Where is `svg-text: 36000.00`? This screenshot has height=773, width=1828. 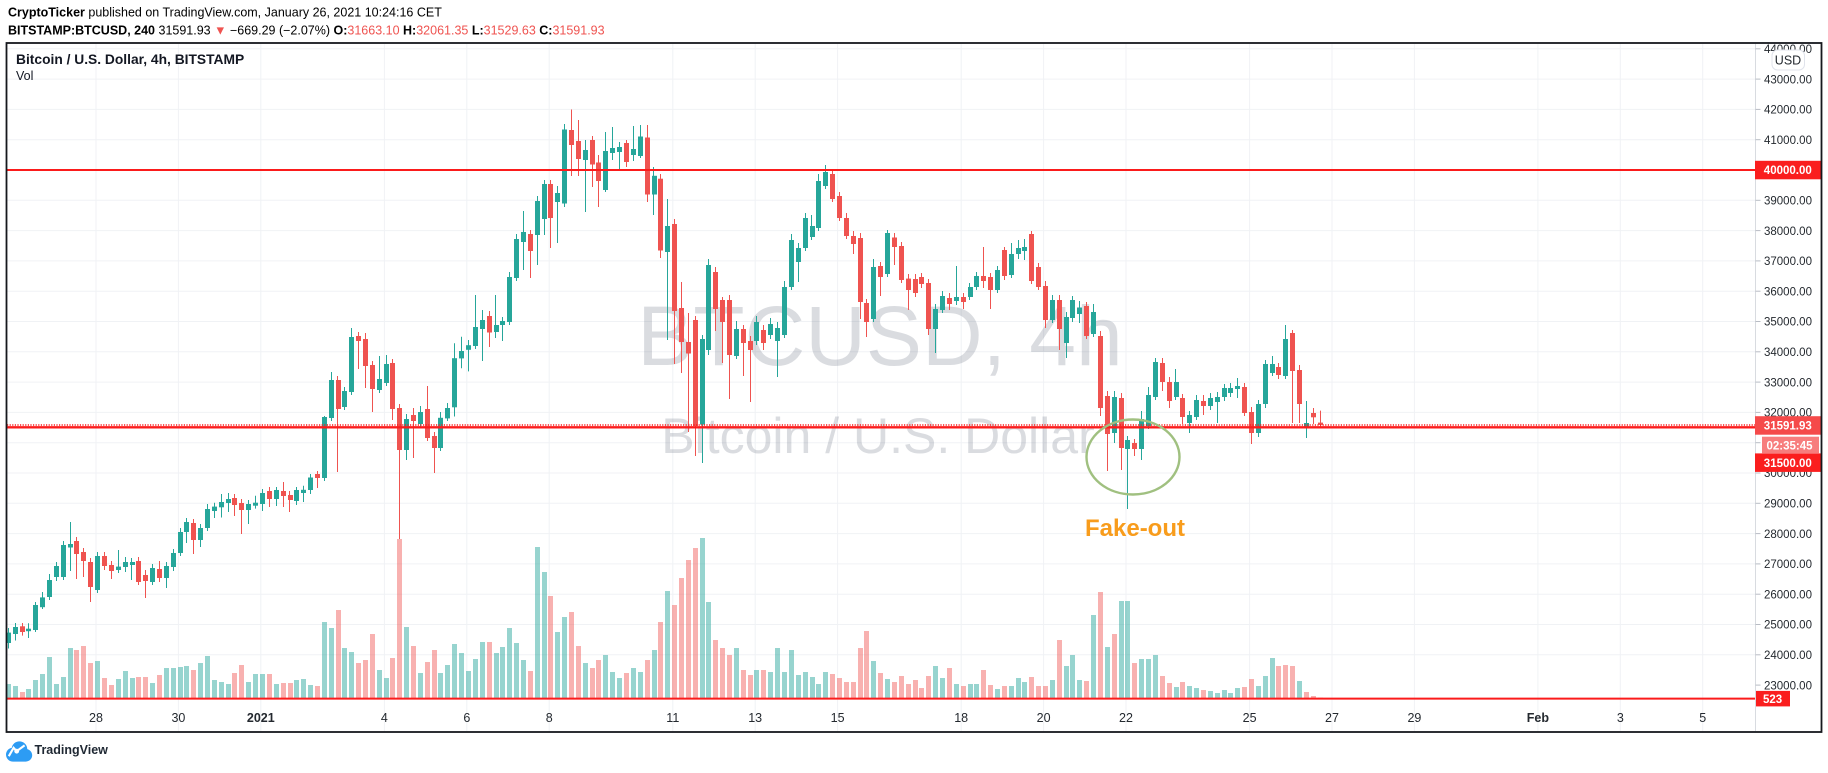
svg-text: 36000.00 is located at coordinates (1788, 292).